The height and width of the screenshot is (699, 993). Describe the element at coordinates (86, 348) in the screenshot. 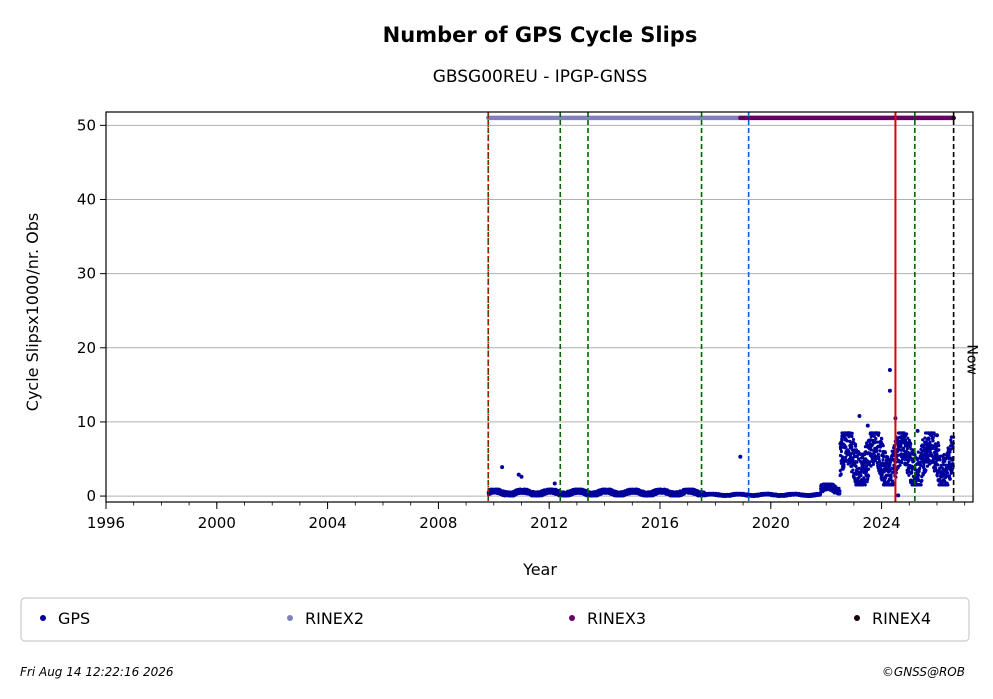

I see `y-tick-label: 20` at that location.